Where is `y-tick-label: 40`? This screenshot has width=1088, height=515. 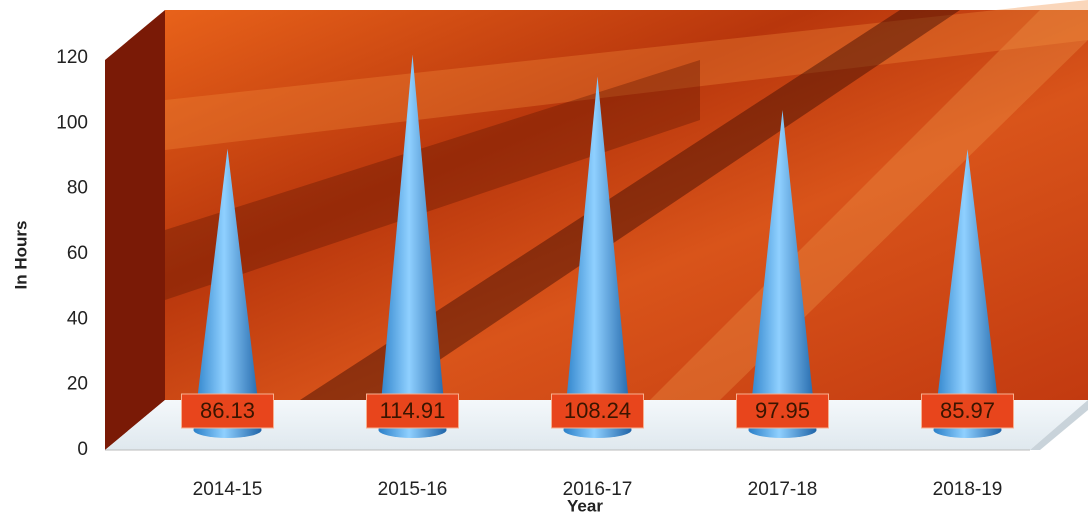 y-tick-label: 40 is located at coordinates (77, 318).